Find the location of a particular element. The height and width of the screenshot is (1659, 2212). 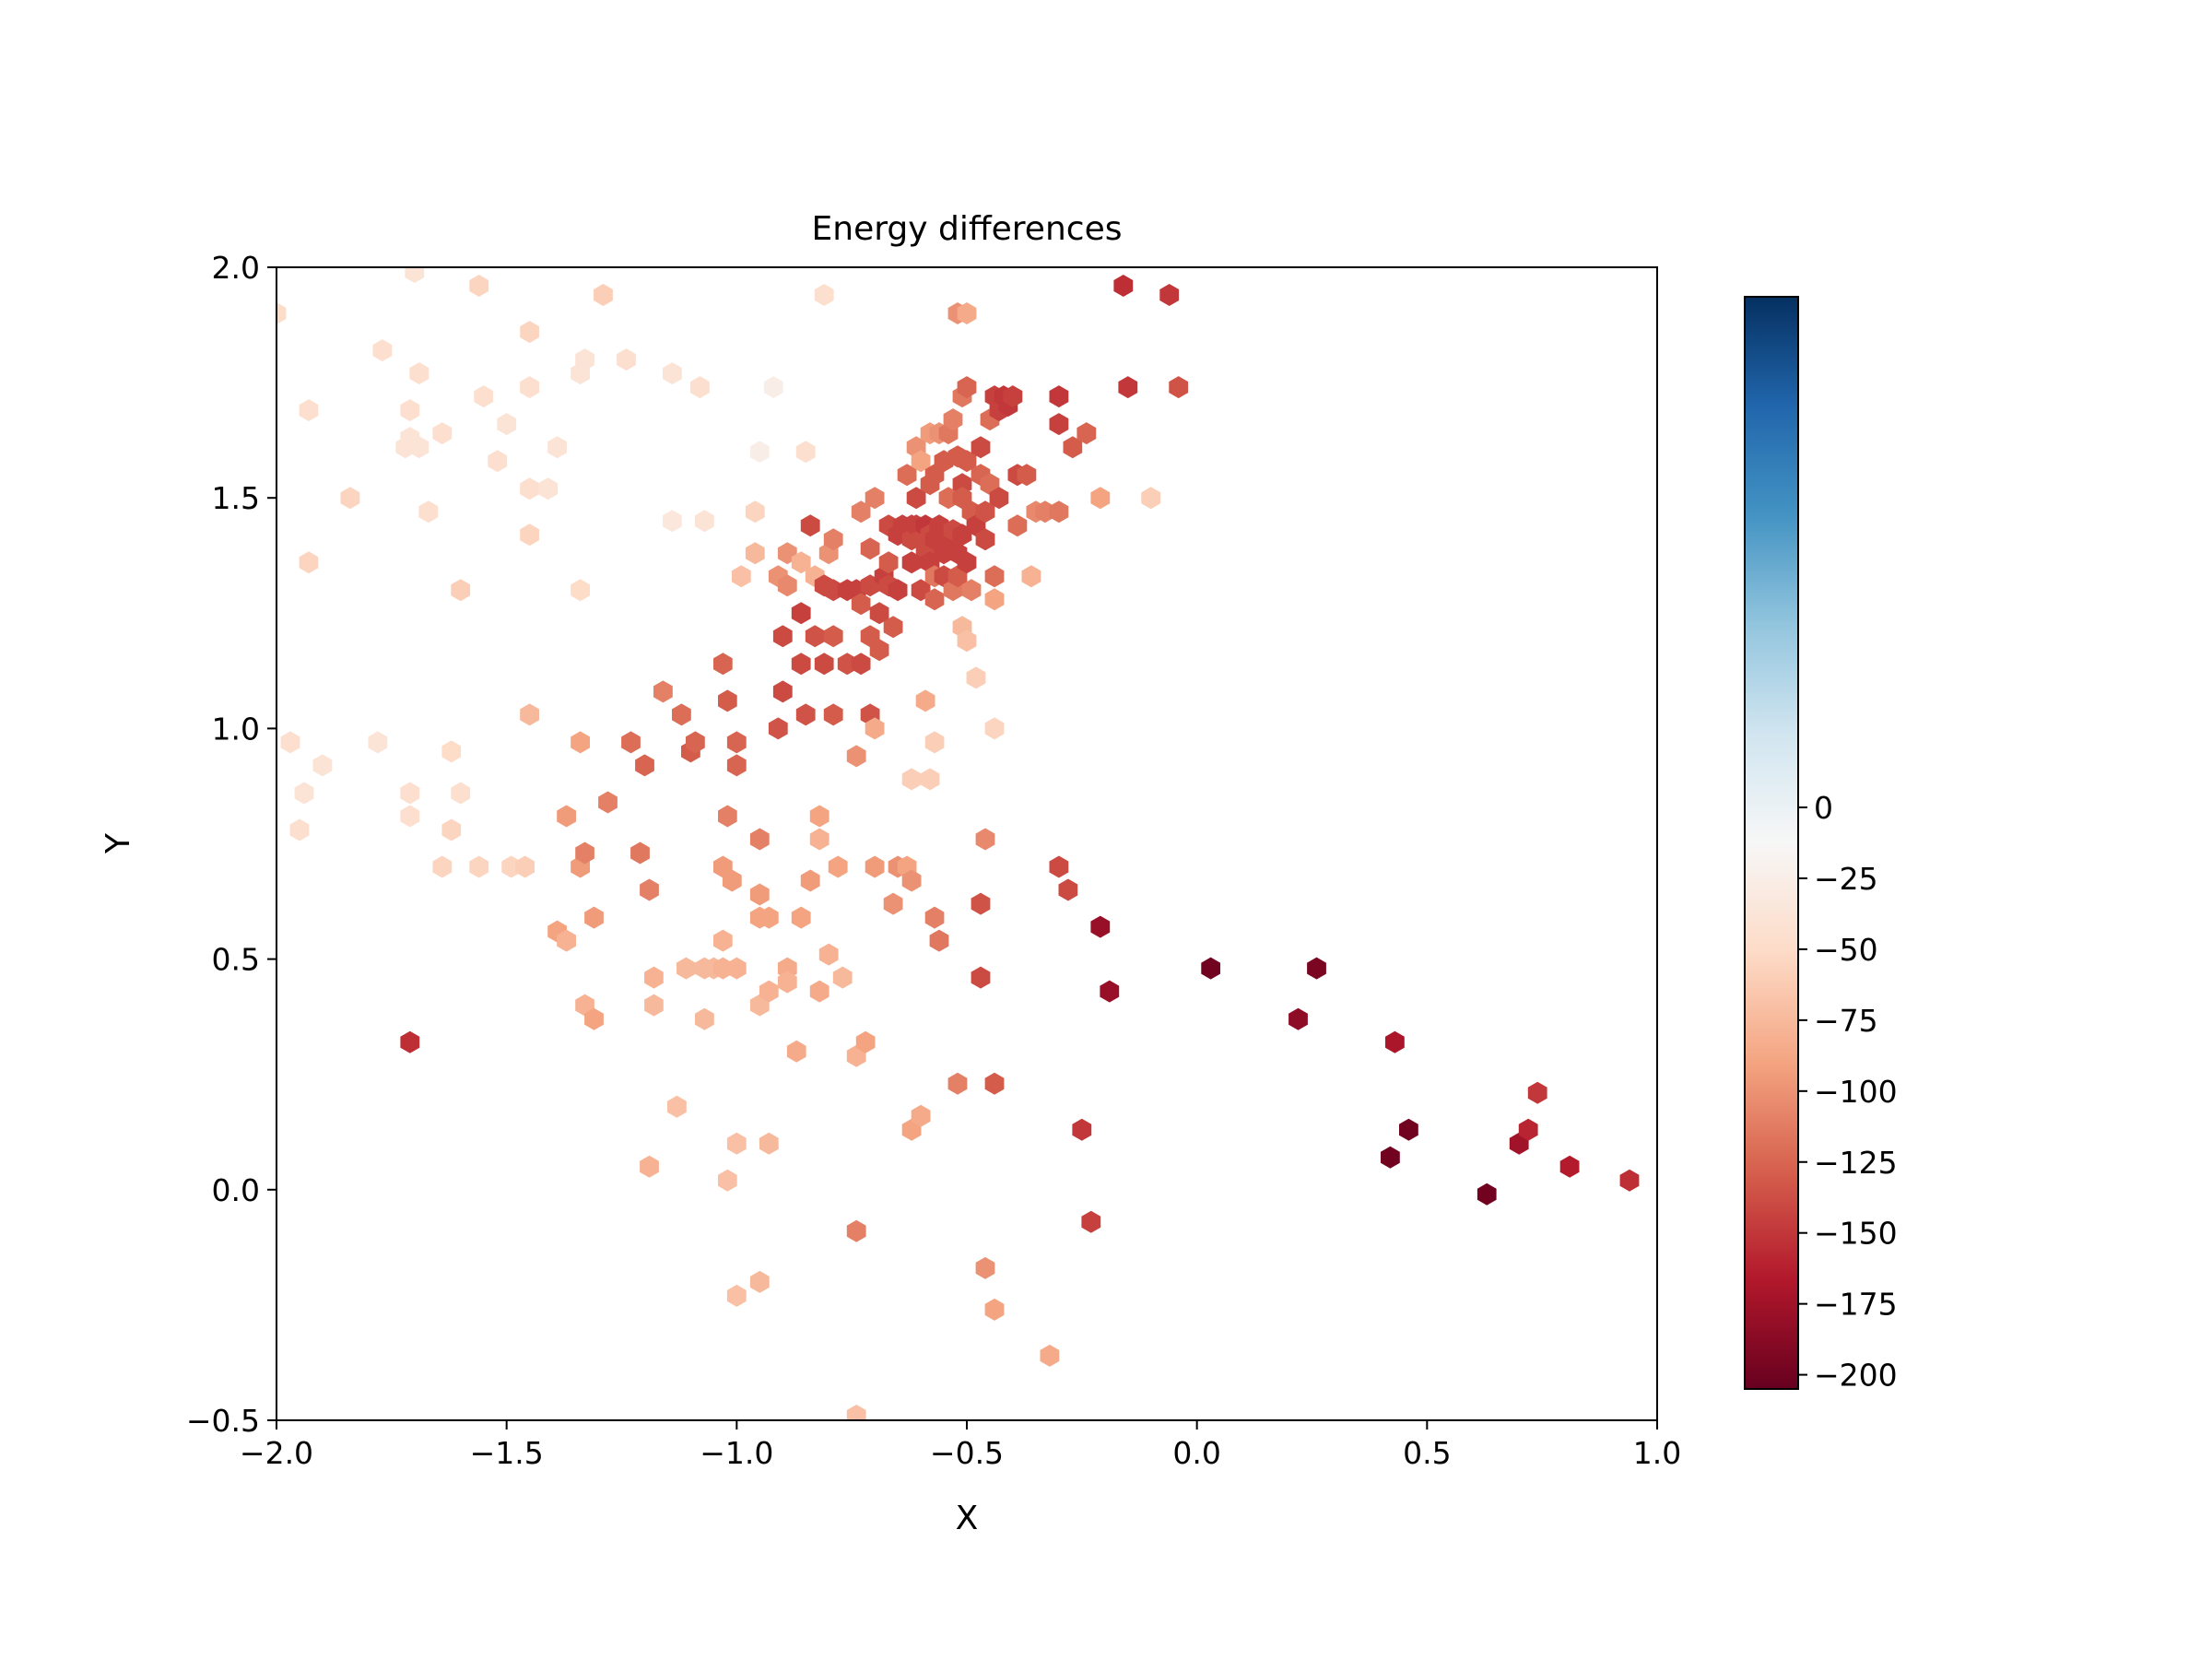

colorbar-tick-label: −150 is located at coordinates (1856, 1234).